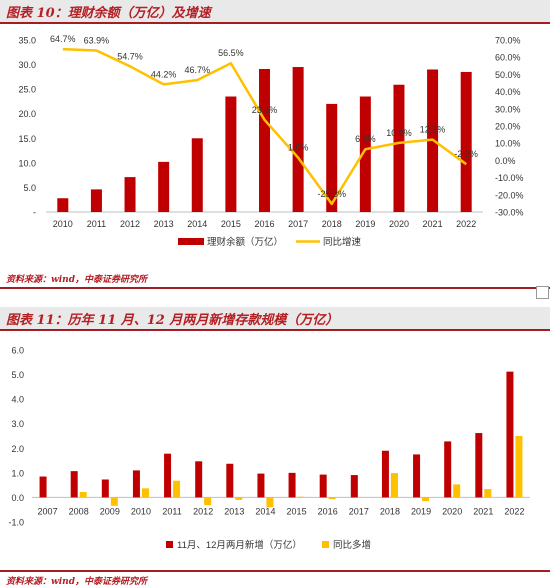  Describe the element at coordinates (172, 320) in the screenshot. I see `figure2-title: 图表 11：历年 11 月、12 月两月新增存款规模（万亿）` at that location.